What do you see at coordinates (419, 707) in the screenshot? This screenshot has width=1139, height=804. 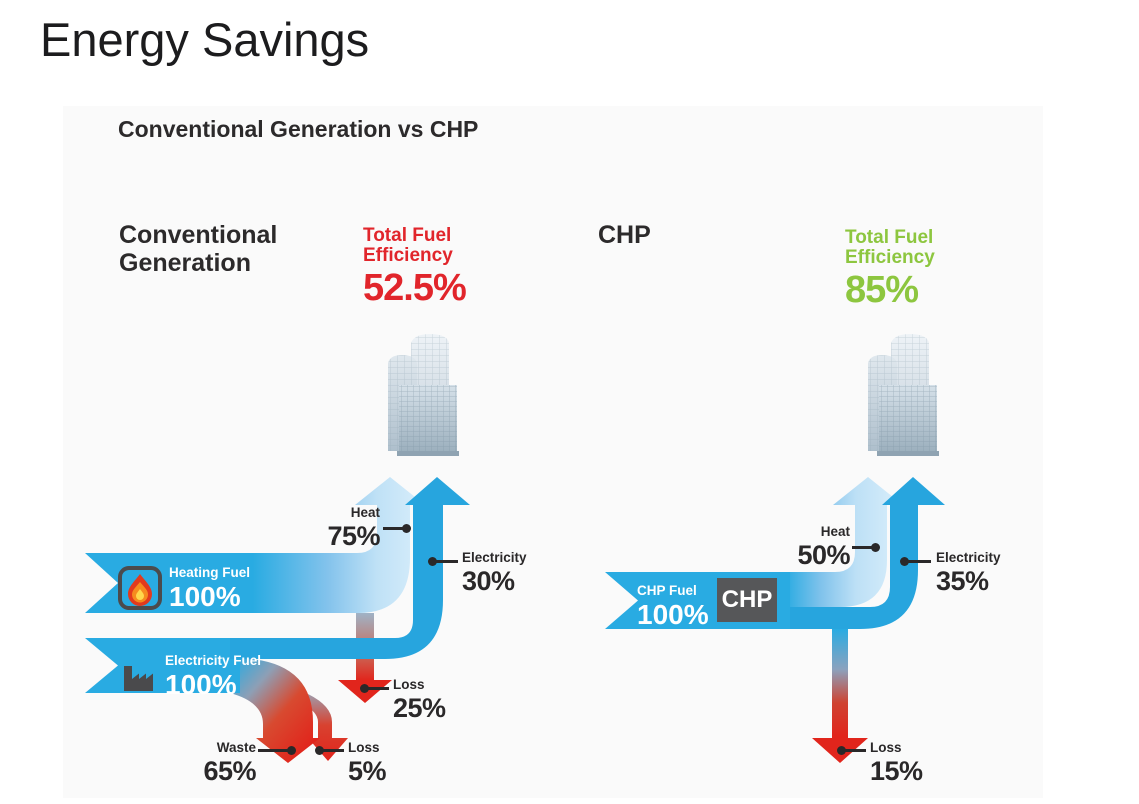 I see `loss-value: 25%` at bounding box center [419, 707].